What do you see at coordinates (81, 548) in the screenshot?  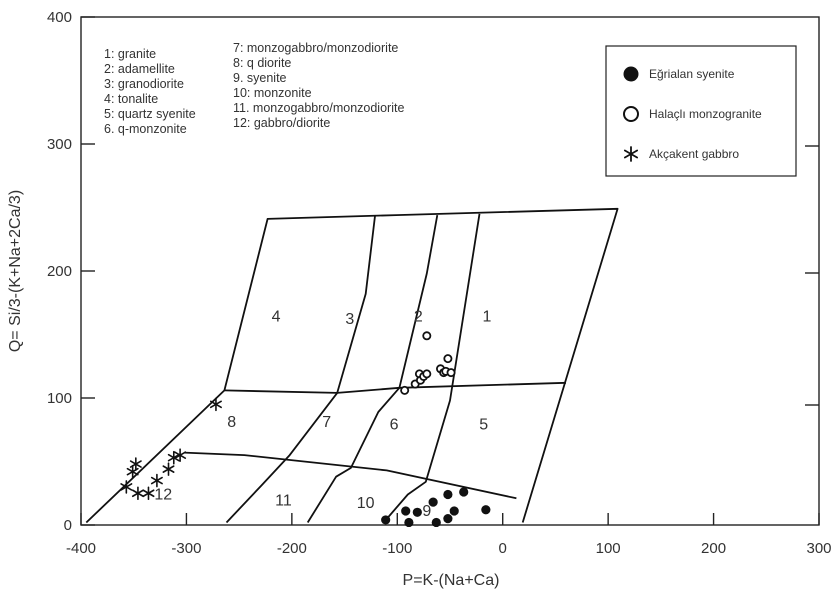 I see `x-tick-label: -400` at bounding box center [81, 548].